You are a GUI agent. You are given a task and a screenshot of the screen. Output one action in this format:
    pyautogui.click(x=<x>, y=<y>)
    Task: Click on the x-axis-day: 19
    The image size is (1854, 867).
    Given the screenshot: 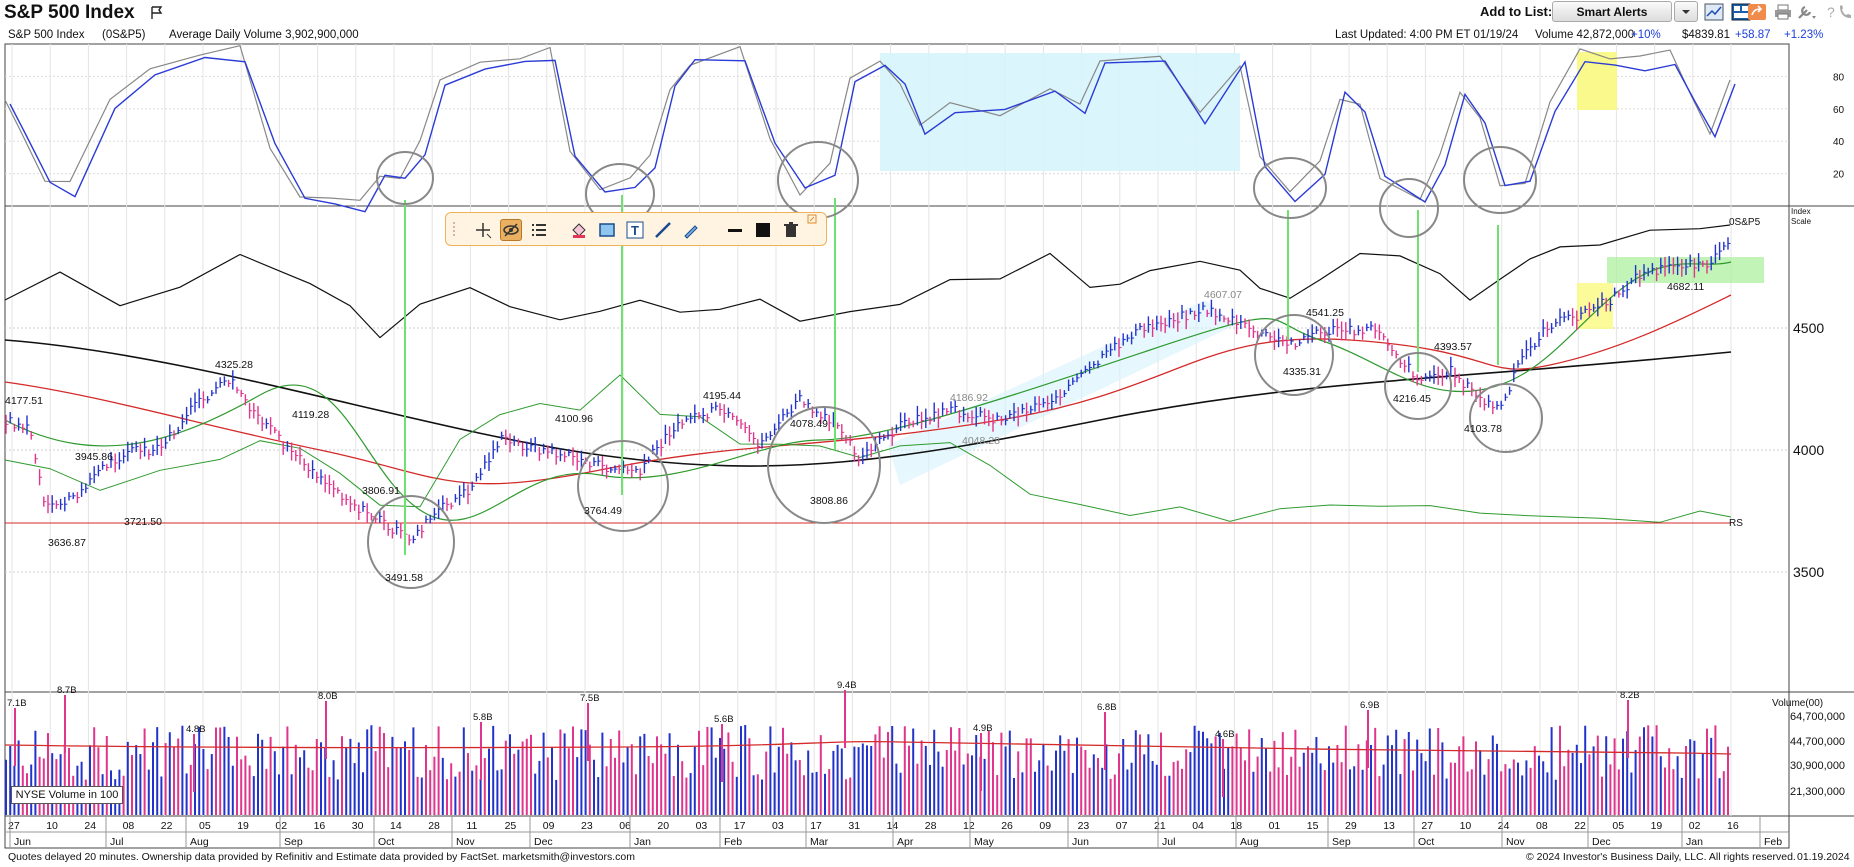 What is the action you would take?
    pyautogui.click(x=243, y=826)
    